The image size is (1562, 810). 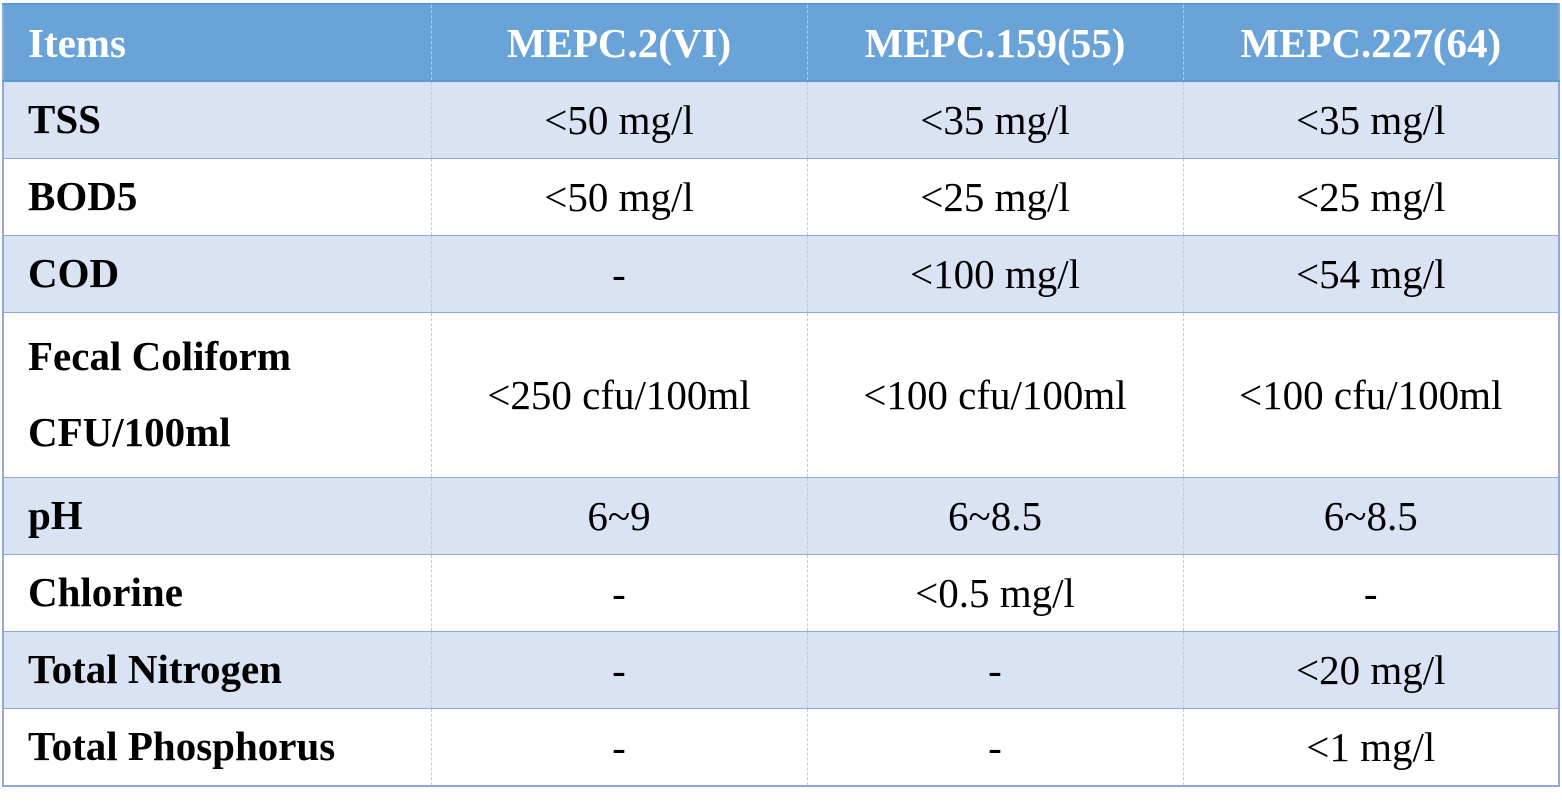 I want to click on item-label: COD, so click(x=217, y=274).